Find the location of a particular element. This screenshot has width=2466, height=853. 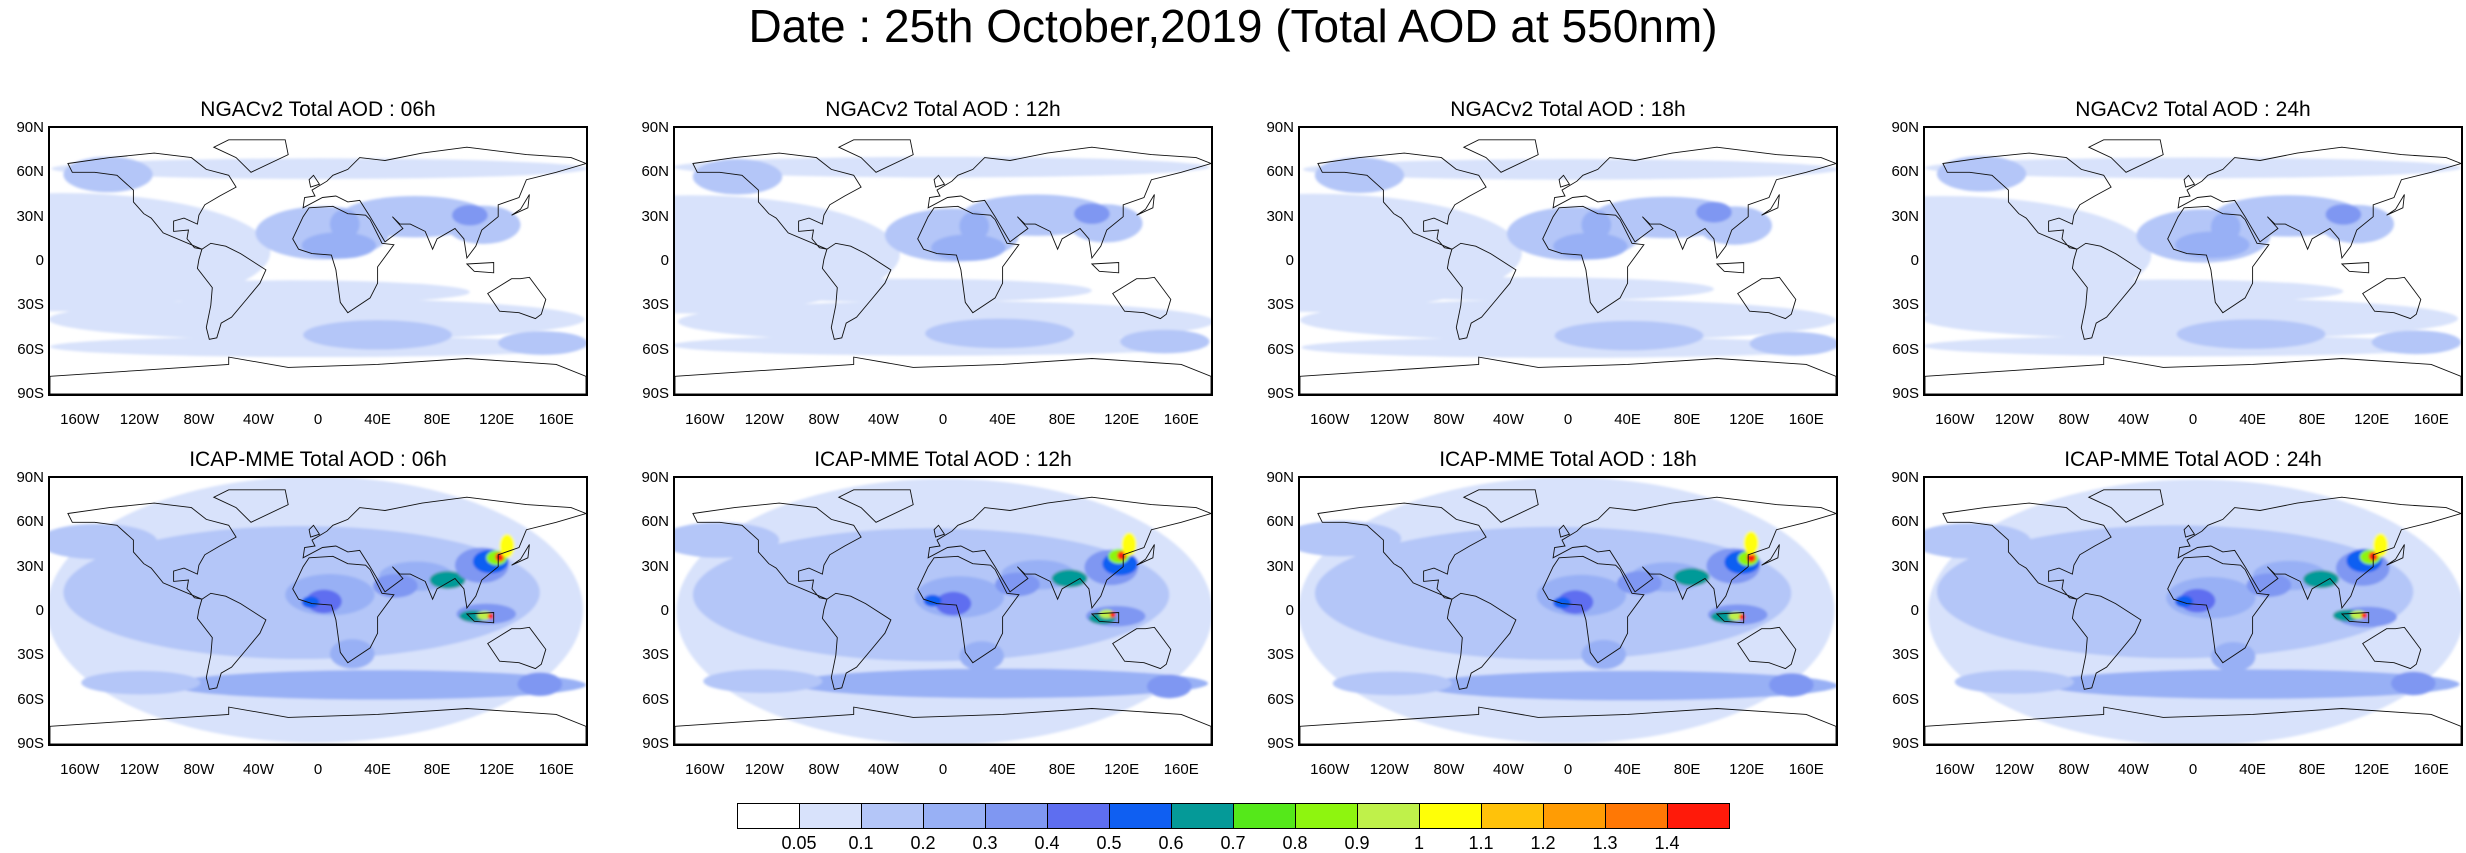

panel-title: ICAP-MME Total AOD : 24h is located at coordinates (2193, 459).